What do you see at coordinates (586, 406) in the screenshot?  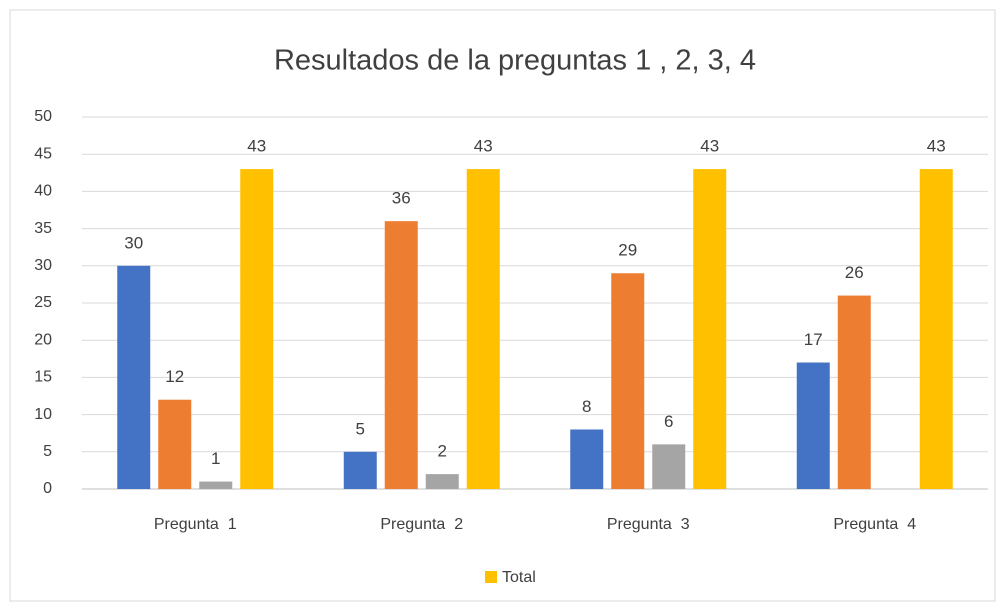 I see `data-label: 8` at bounding box center [586, 406].